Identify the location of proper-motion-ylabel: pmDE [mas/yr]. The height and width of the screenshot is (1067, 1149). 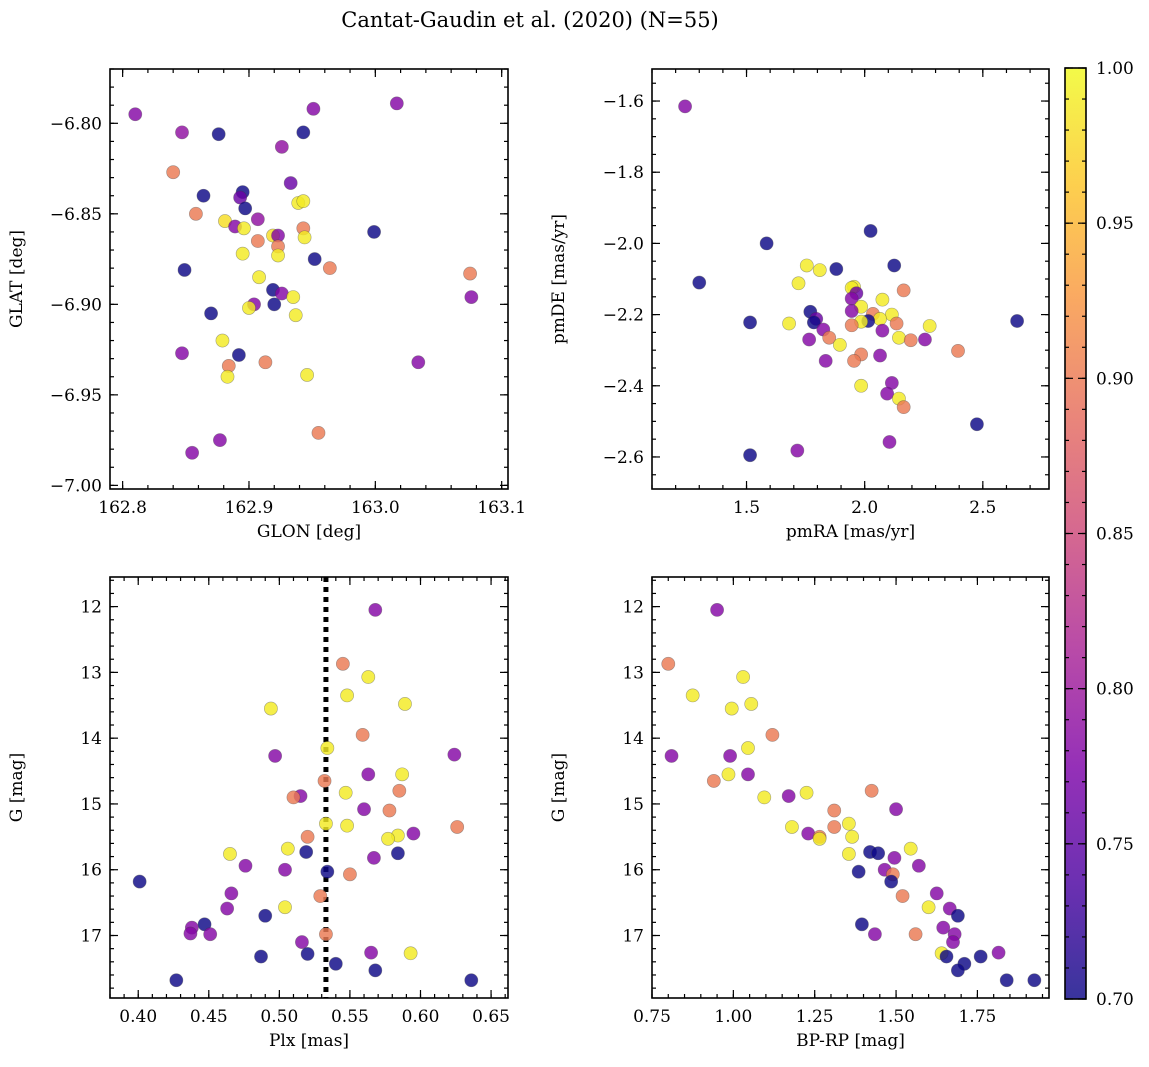
(559, 279).